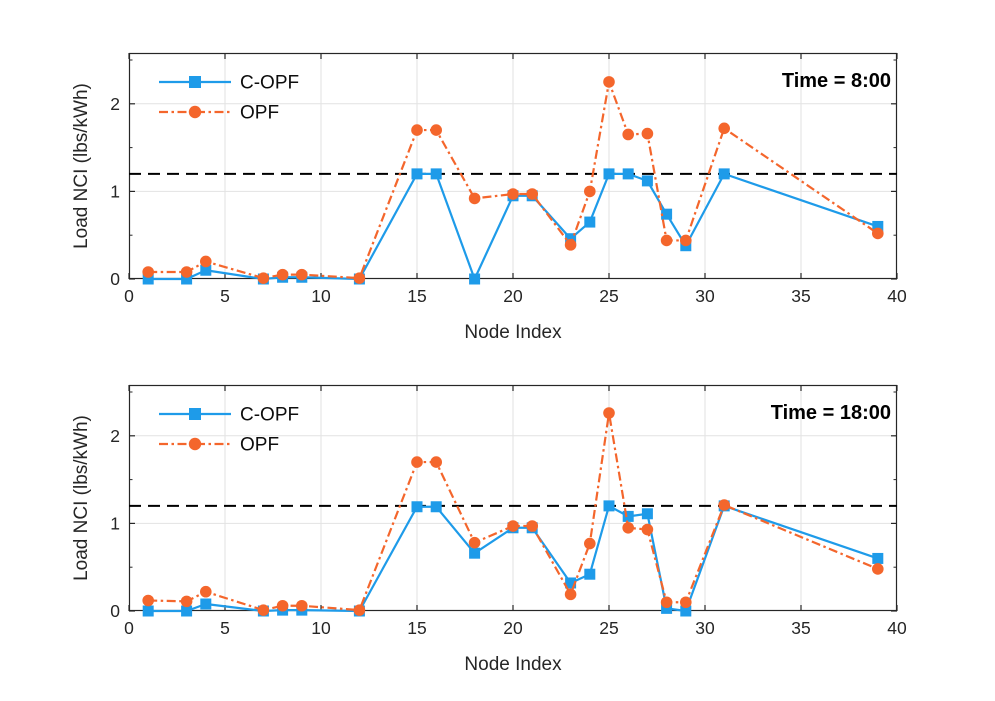 The width and height of the screenshot is (995, 701). I want to click on chart-title: Time = 8:00, so click(836, 81).